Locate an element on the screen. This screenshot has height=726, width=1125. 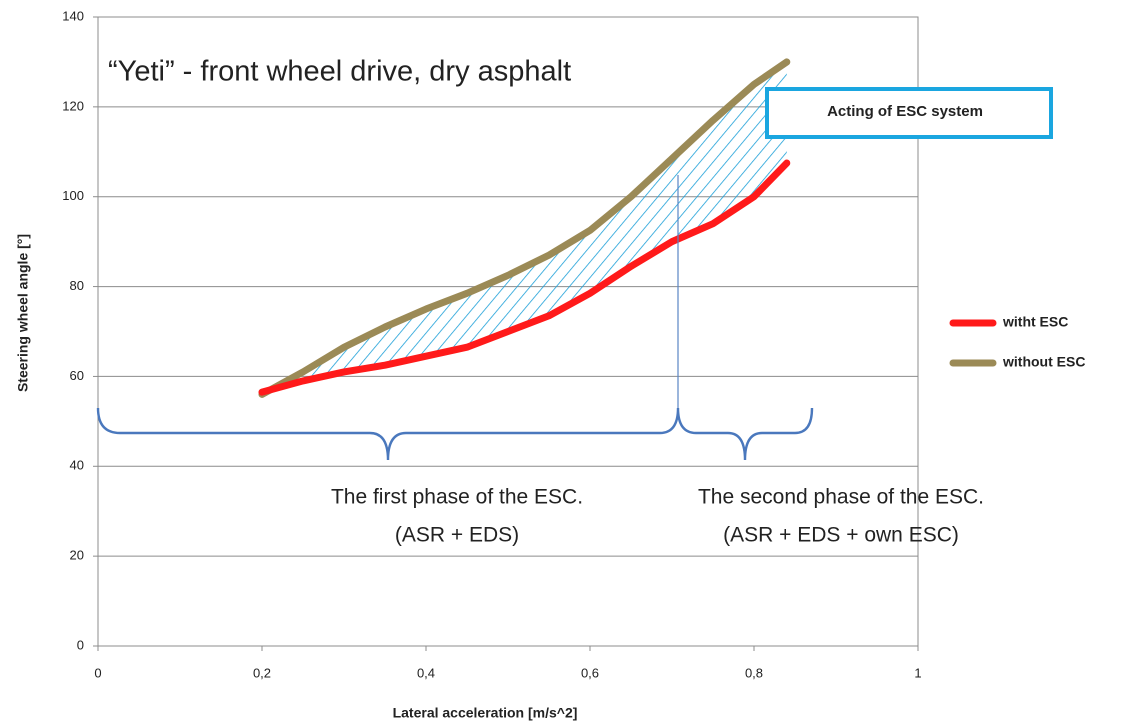
legend-label: witht ESC is located at coordinates (1035, 322).